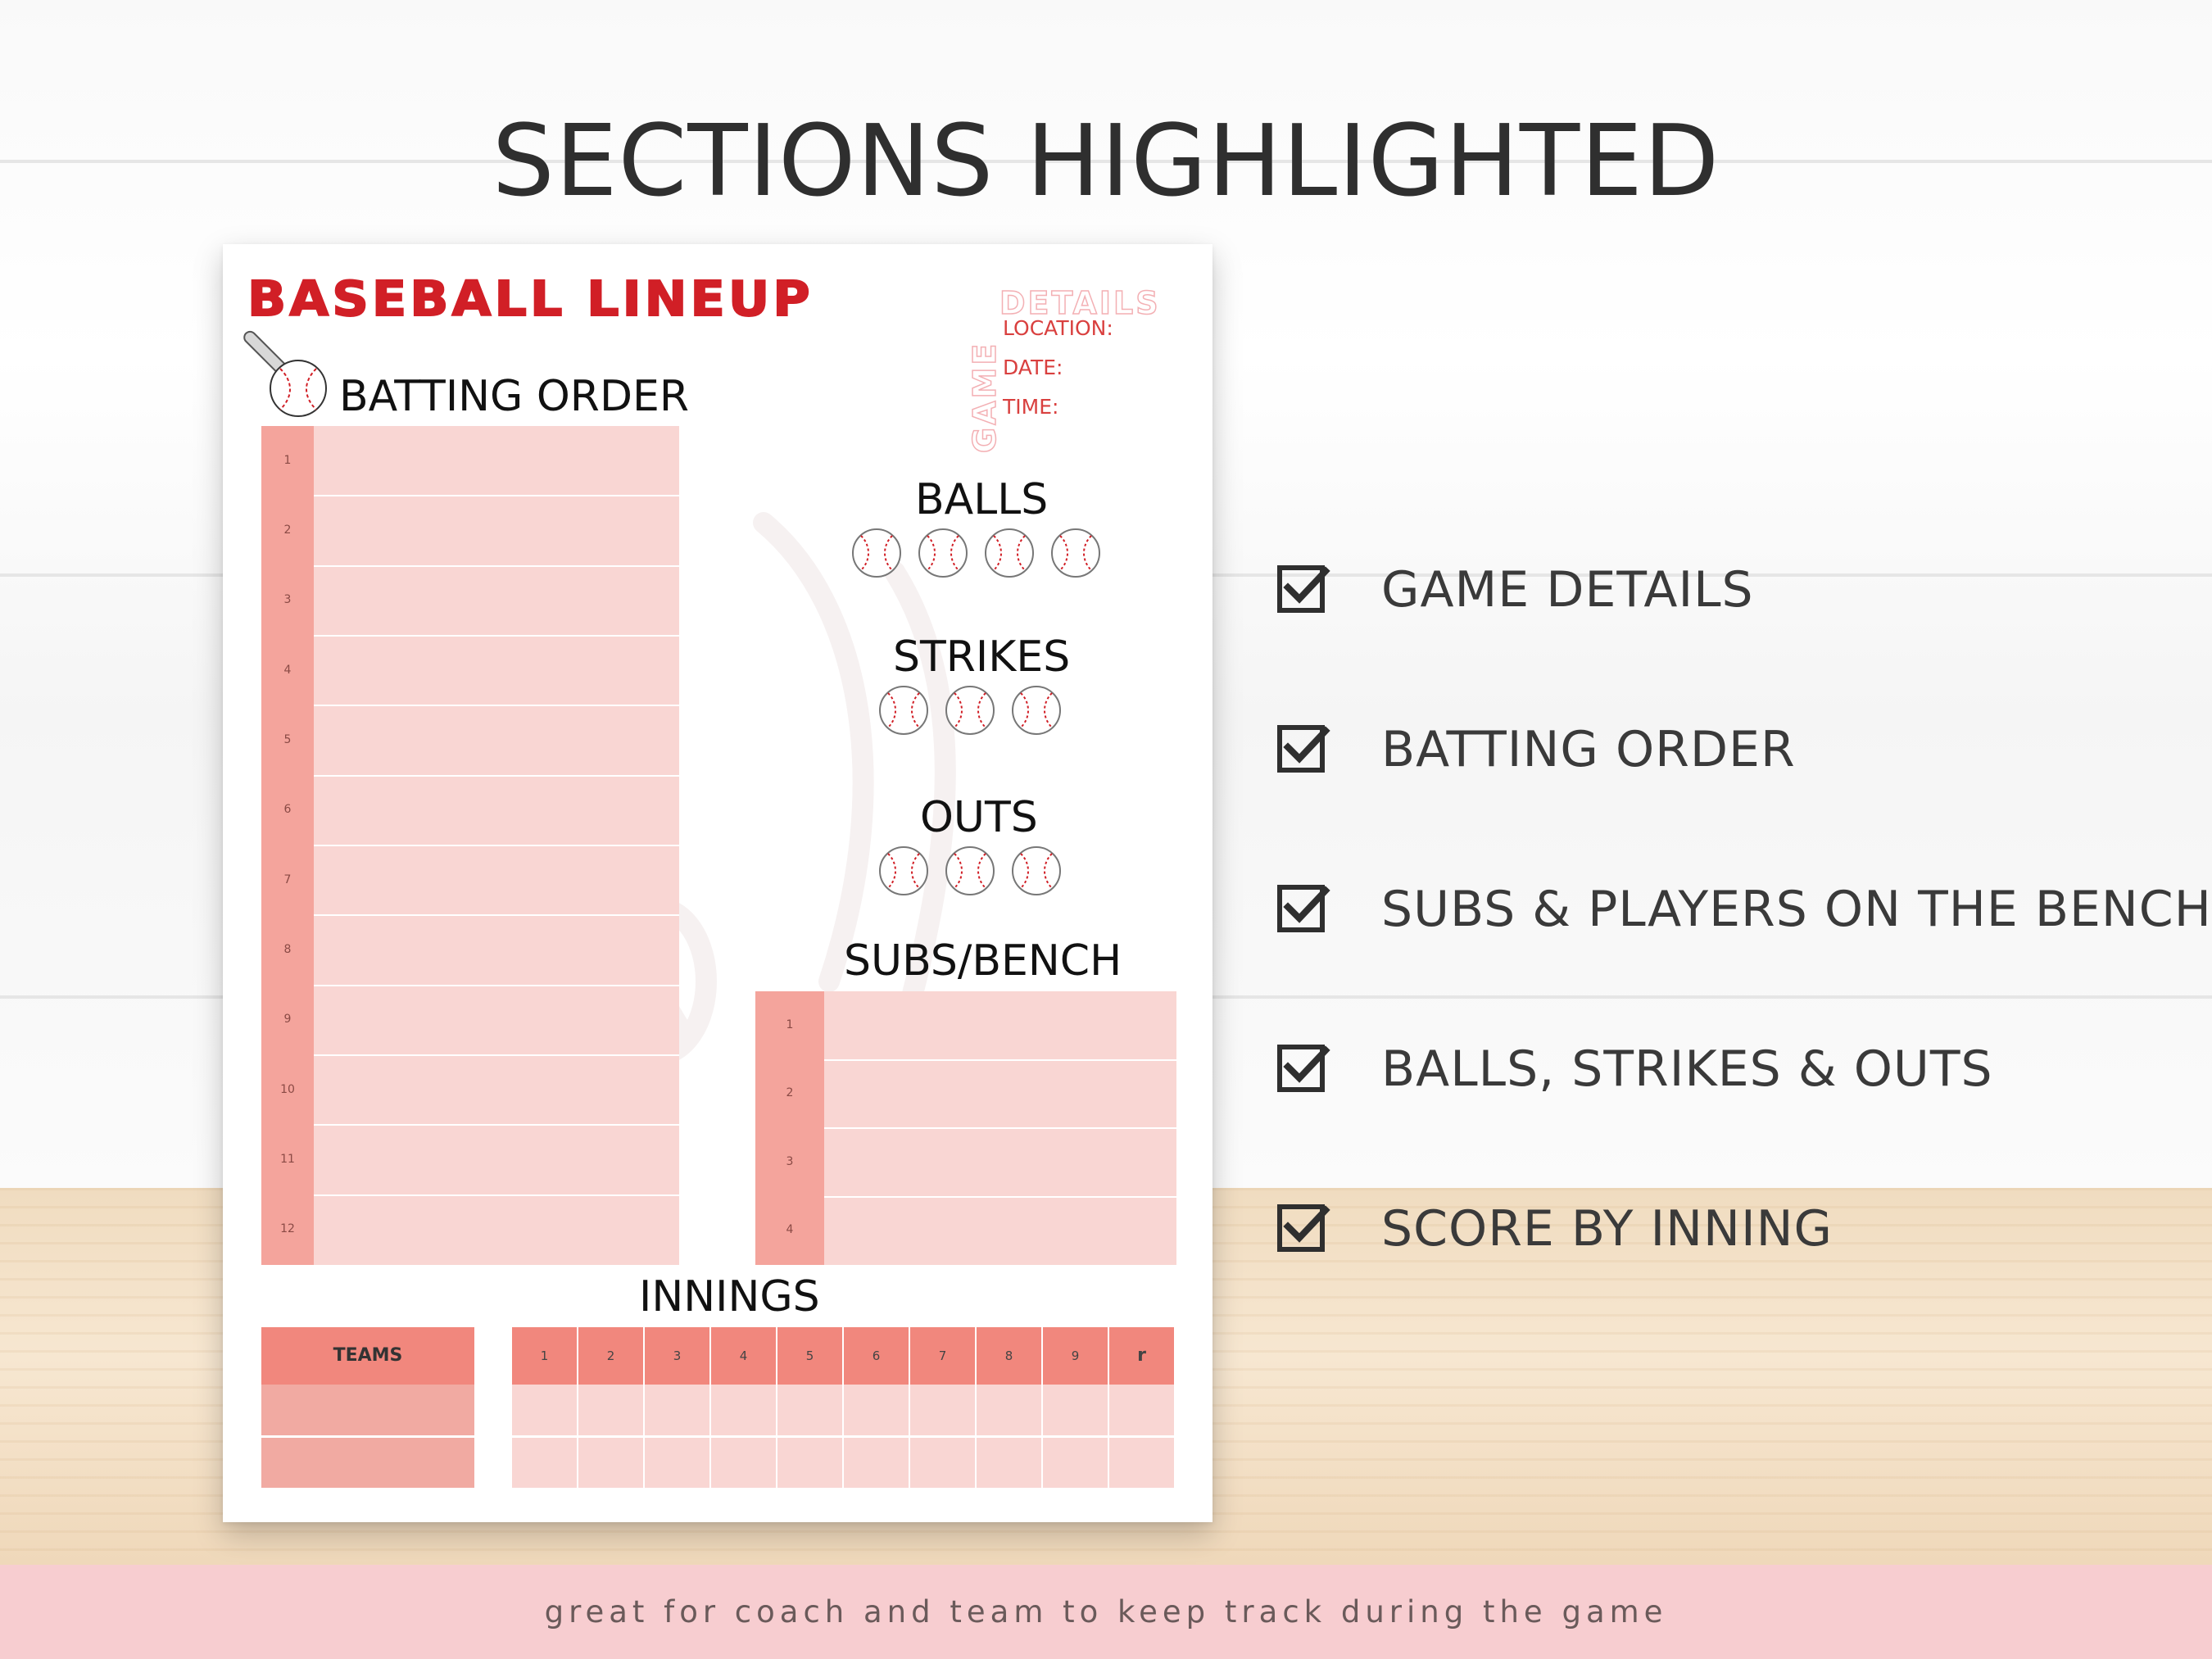  What do you see at coordinates (530, 299) in the screenshot?
I see `sheet-title: BASEBALL LINEUP` at bounding box center [530, 299].